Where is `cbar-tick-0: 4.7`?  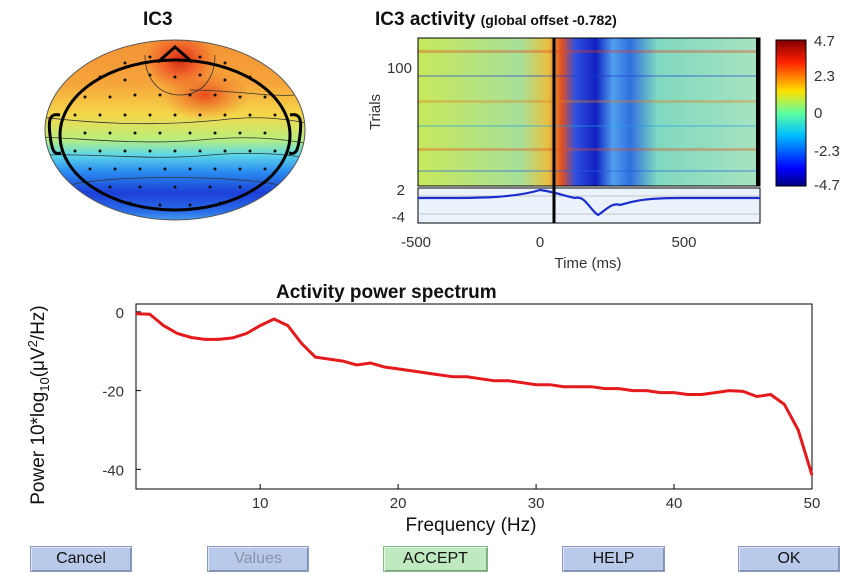 cbar-tick-0: 4.7 is located at coordinates (824, 41).